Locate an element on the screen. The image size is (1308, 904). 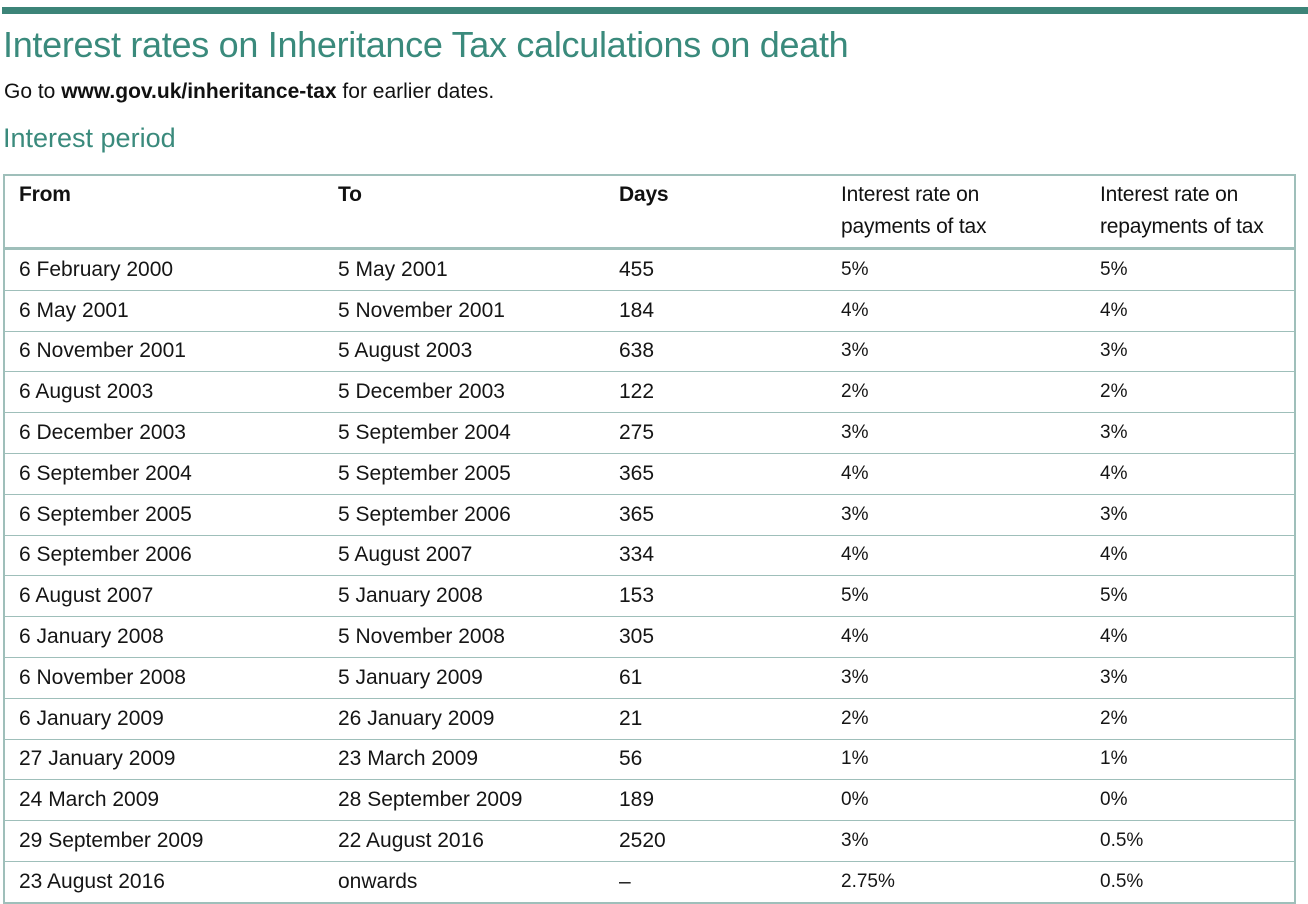
table-row: 6 September 2006 5 August 2007 334 4% 4% is located at coordinates (649, 556).